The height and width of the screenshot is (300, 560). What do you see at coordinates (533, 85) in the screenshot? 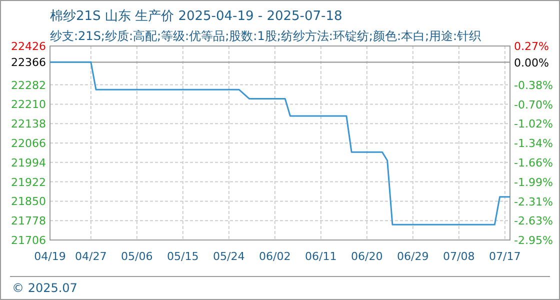
I see `y2-tick-label: -0.38%` at bounding box center [533, 85].